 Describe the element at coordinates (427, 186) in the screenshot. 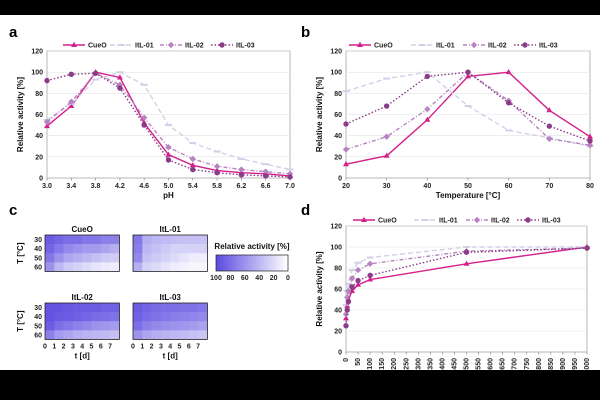

I see `x-tick-label-b: 40` at that location.